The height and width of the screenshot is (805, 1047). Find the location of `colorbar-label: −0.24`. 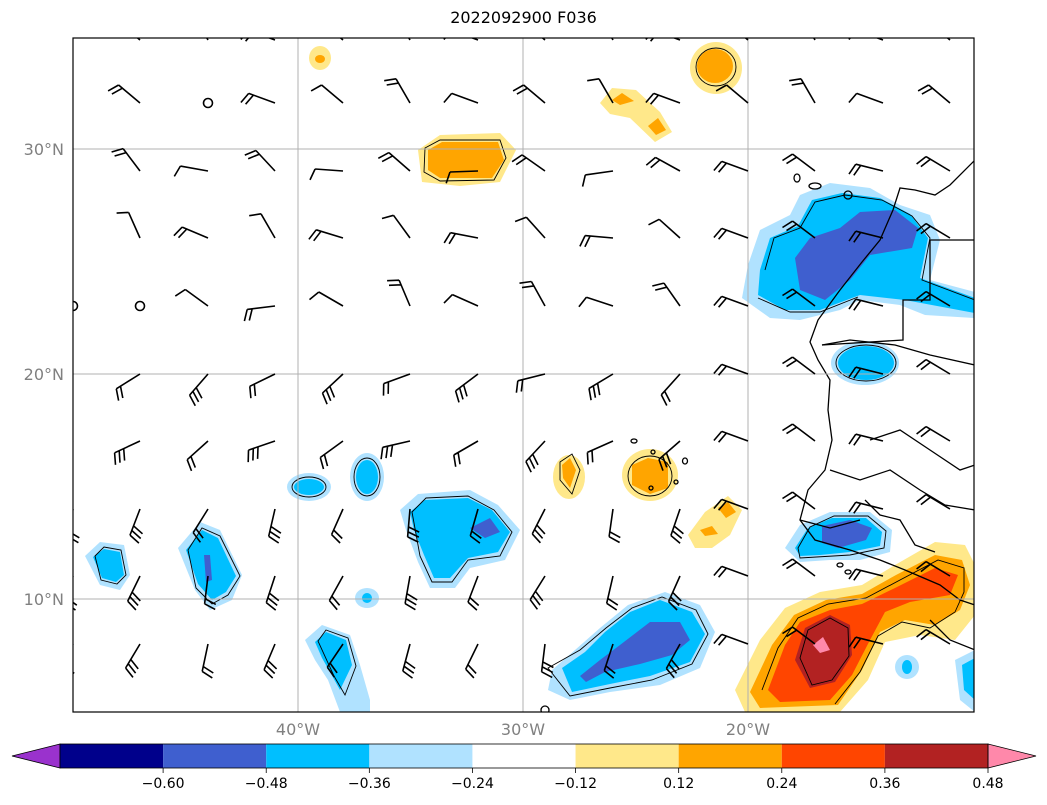

colorbar-label: −0.24 is located at coordinates (472, 784).